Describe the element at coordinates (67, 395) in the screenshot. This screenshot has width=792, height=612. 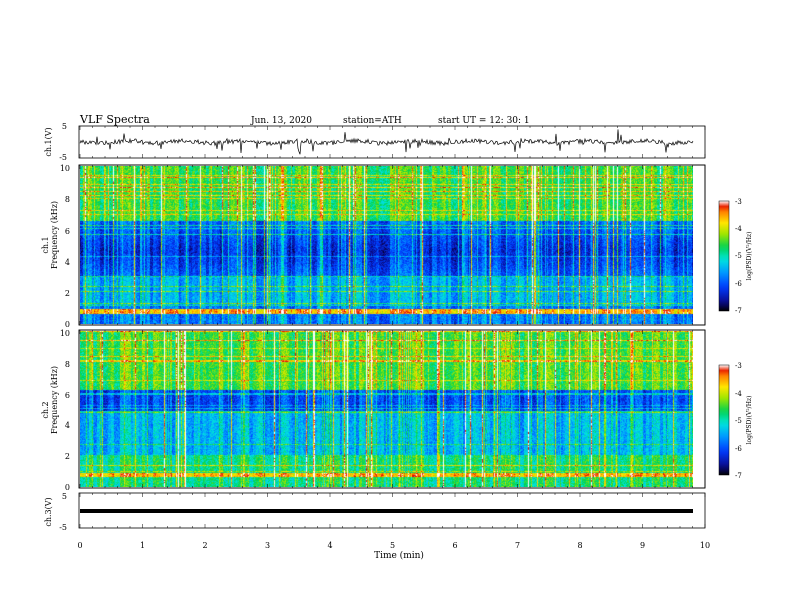
I see `ch2-freq-tick-6: 6` at that location.